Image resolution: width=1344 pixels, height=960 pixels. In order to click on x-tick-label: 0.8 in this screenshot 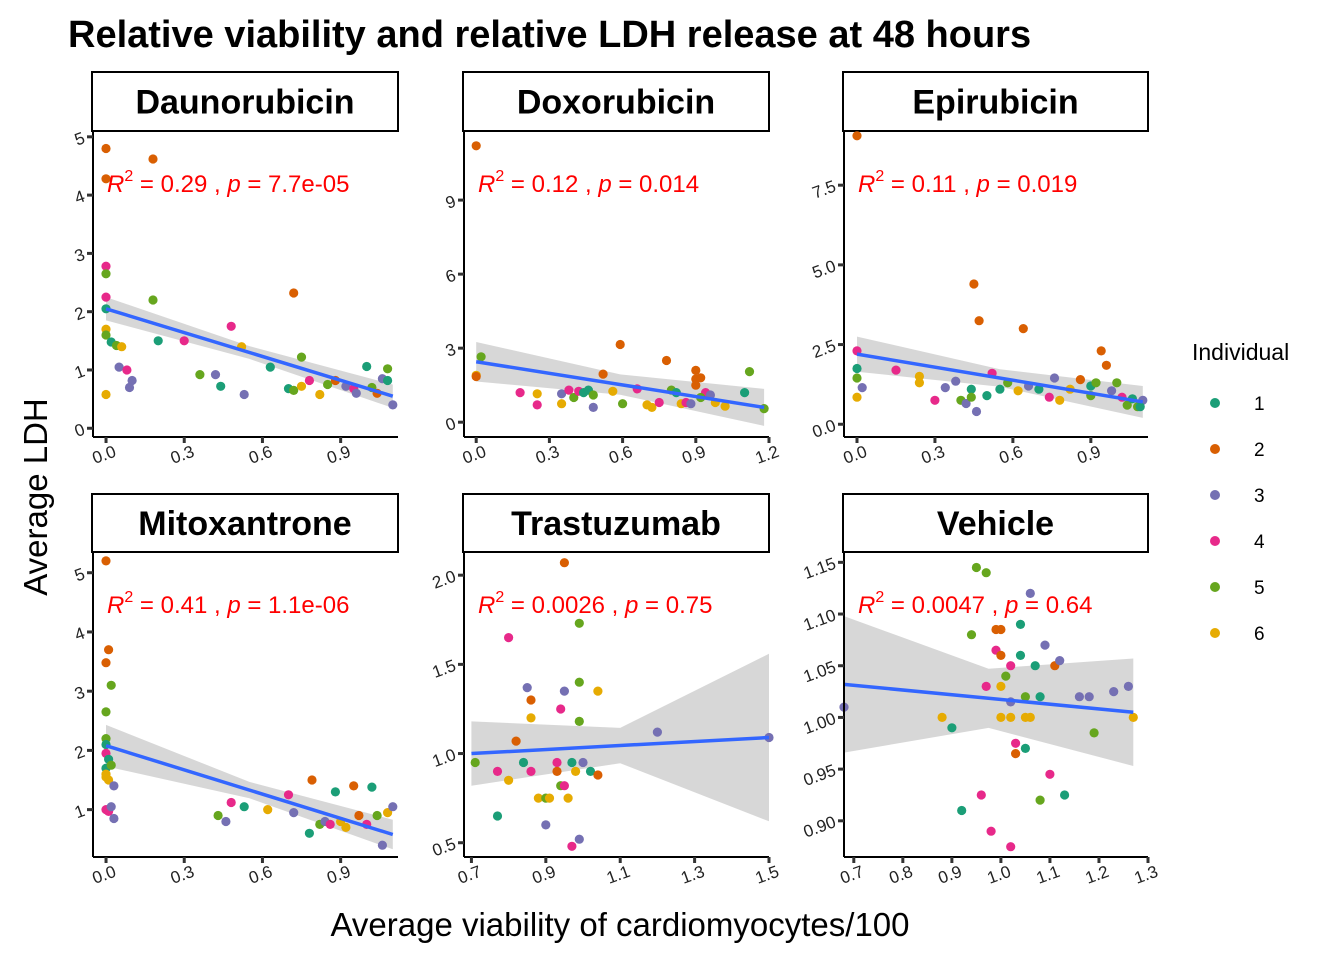, I will do `click(901, 875)`.